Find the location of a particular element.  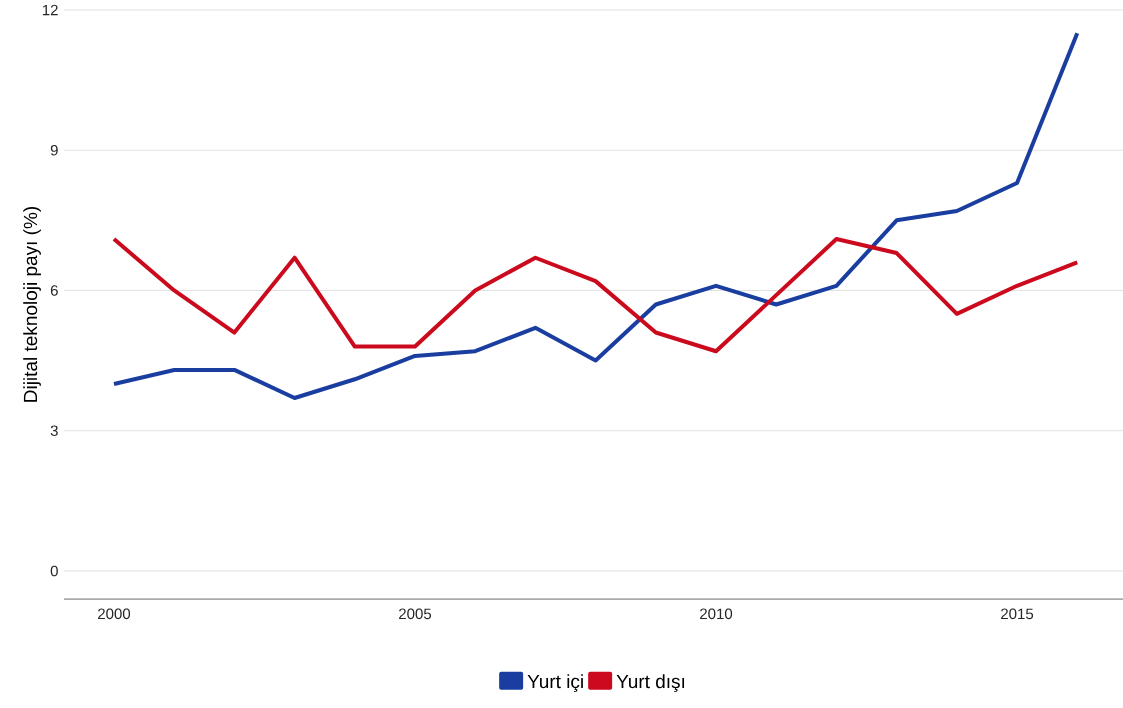

y-tick-label: 3 is located at coordinates (54, 431).